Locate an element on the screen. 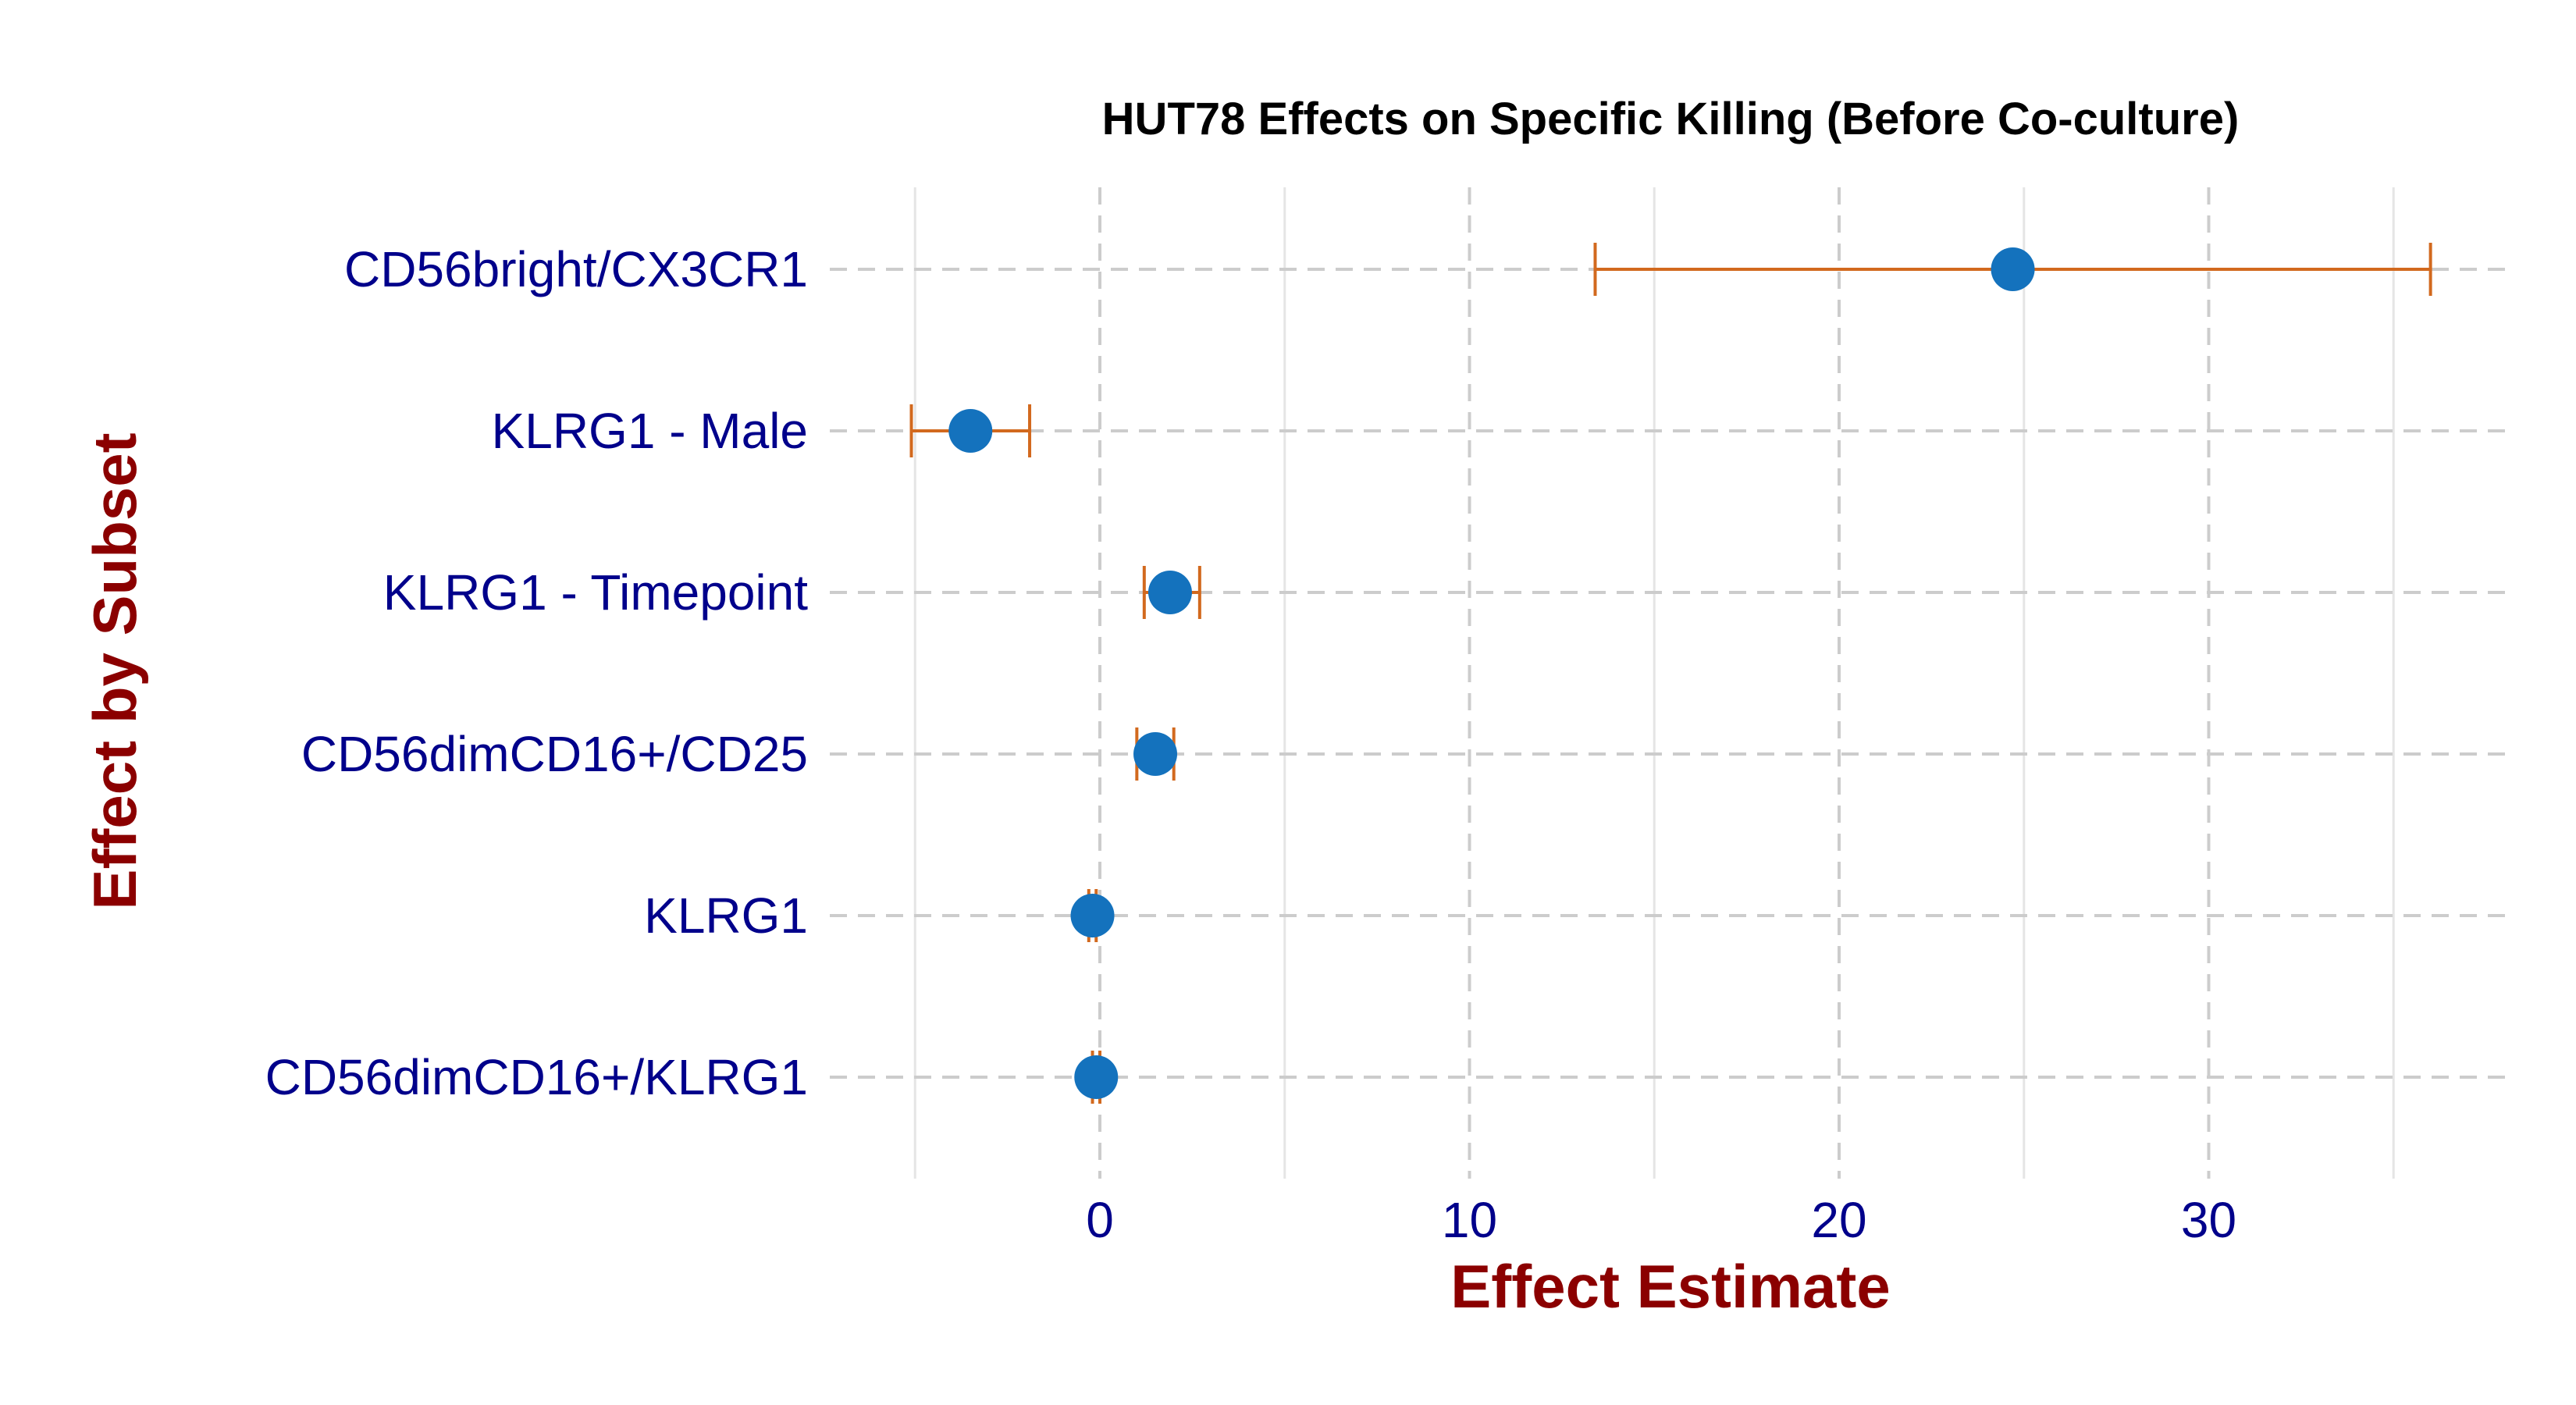 This screenshot has width=2576, height=1405. y-tick-label: KLRG1 - Male is located at coordinates (650, 431).